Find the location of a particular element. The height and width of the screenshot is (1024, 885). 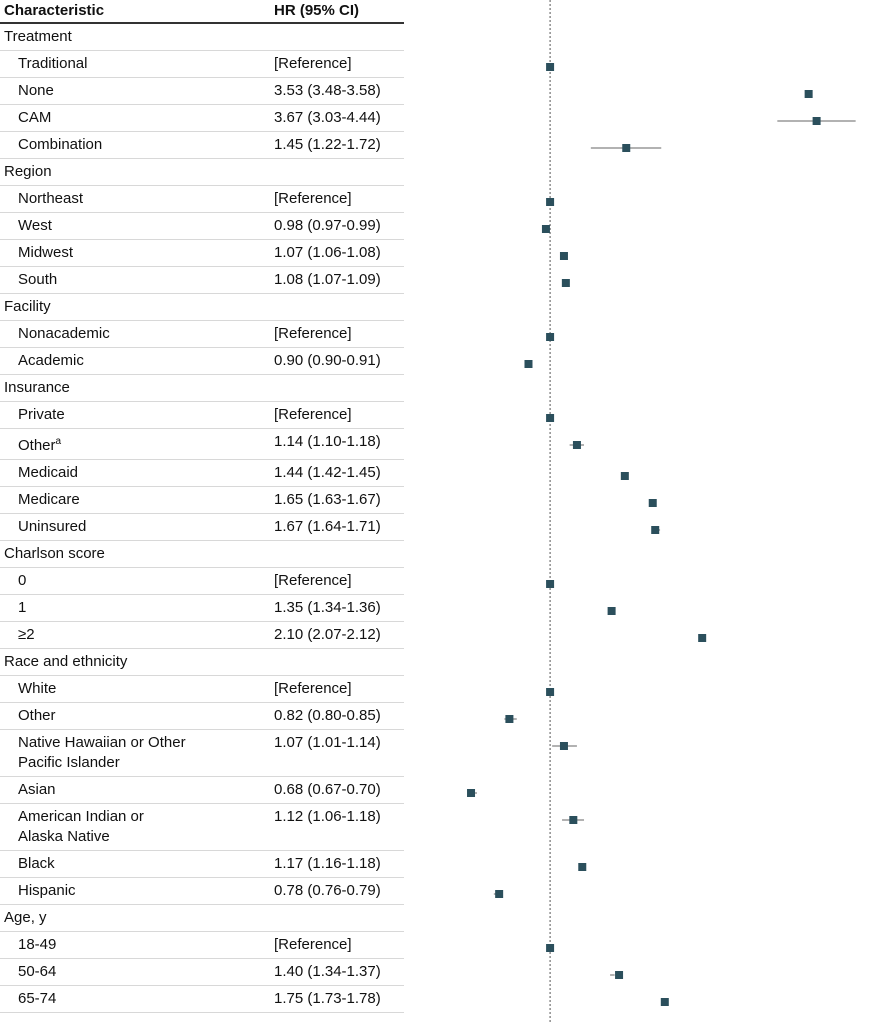

item-row: Other 0.82 (0.80-0.85) is located at coordinates (202, 716).